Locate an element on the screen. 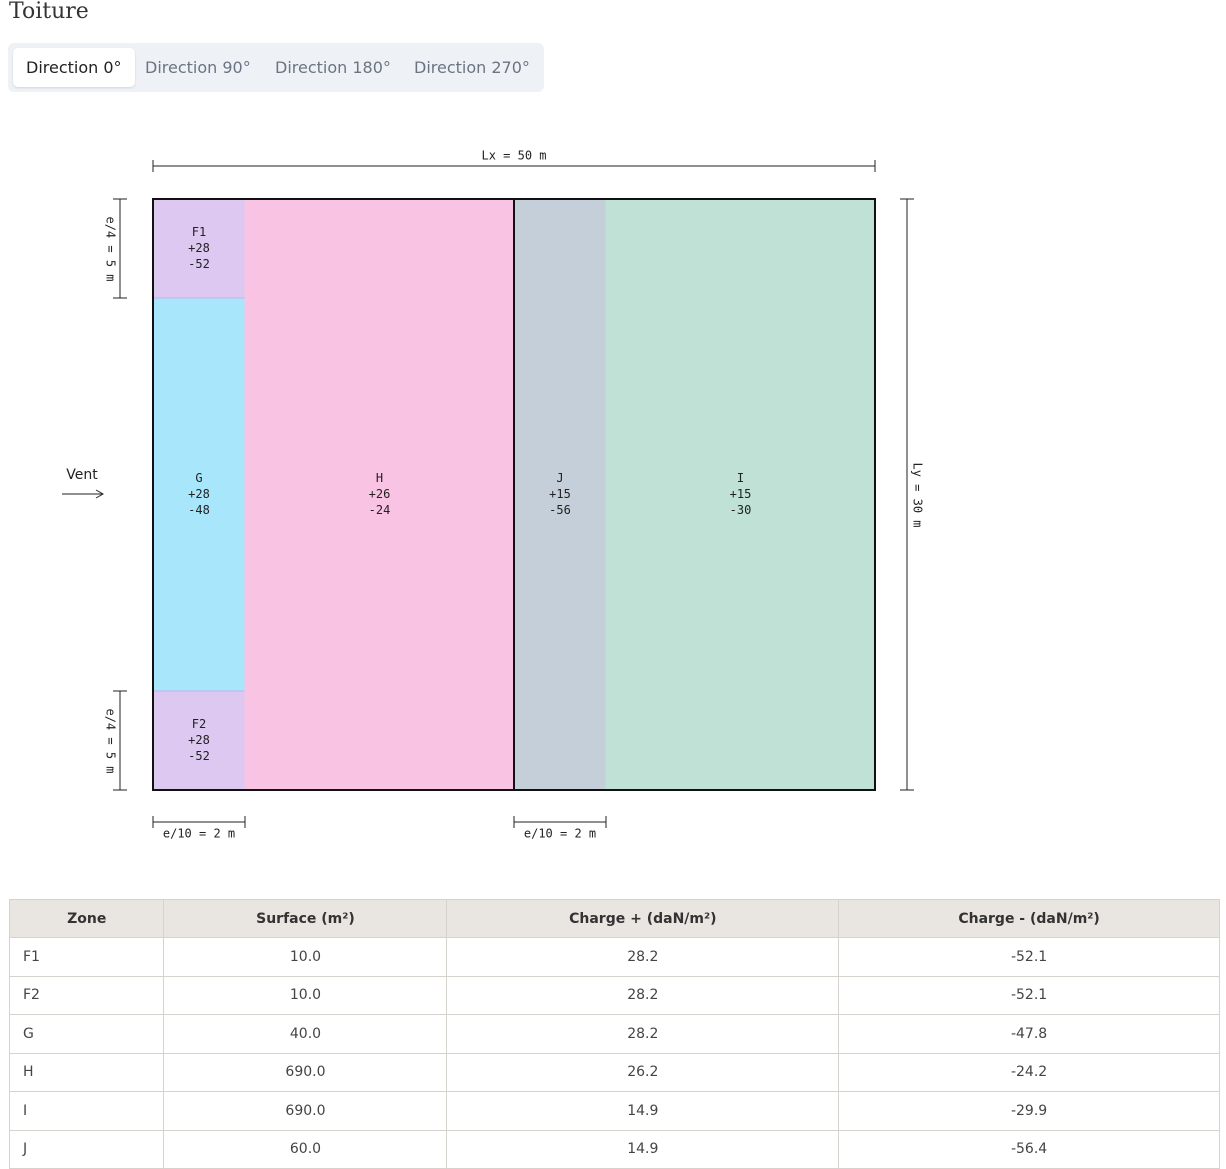  zone-name: F1 is located at coordinates (199, 232).